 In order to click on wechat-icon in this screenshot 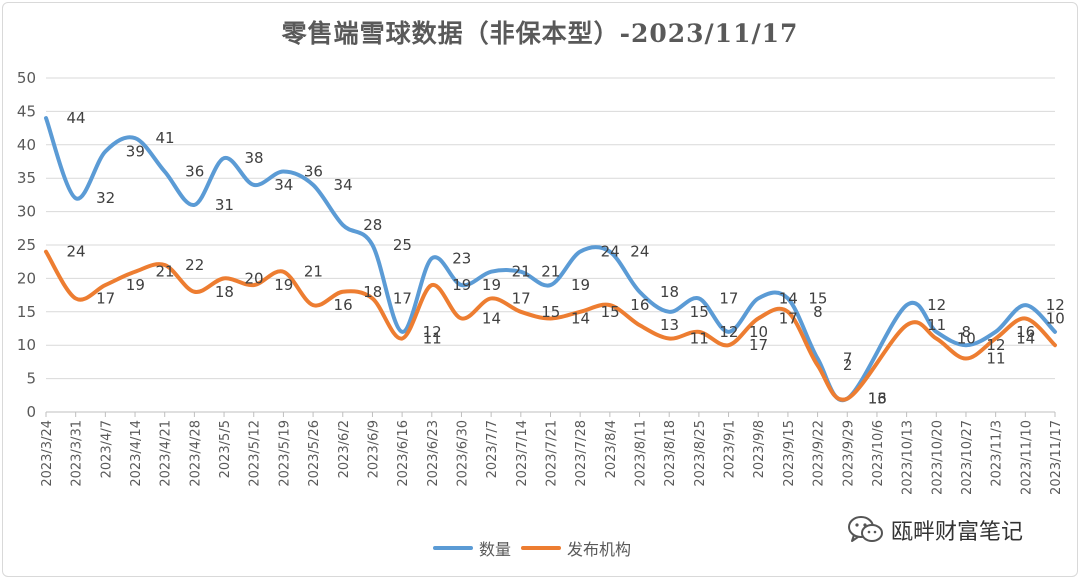, I will do `click(865, 529)`.